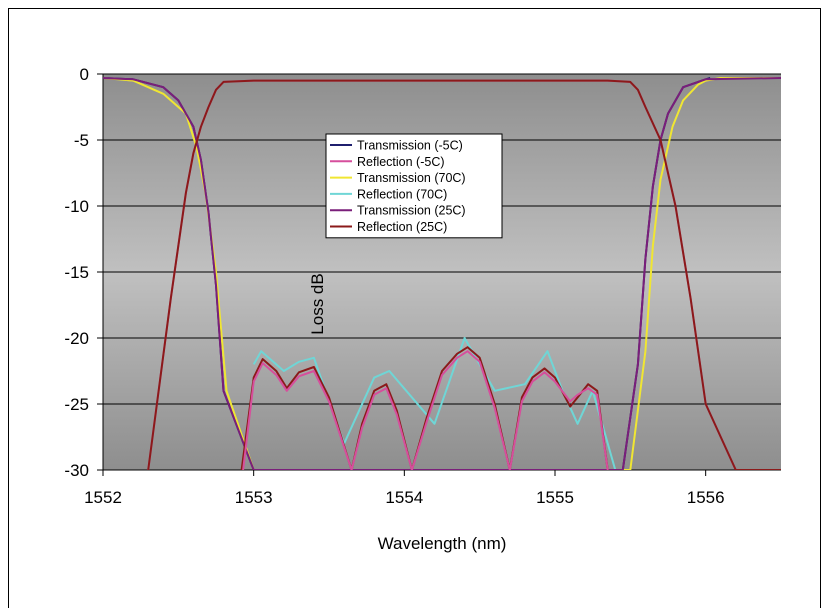 This screenshot has height=608, width=823. Describe the element at coordinates (411, 178) in the screenshot. I see `legend-label: Transmission (70C)` at that location.